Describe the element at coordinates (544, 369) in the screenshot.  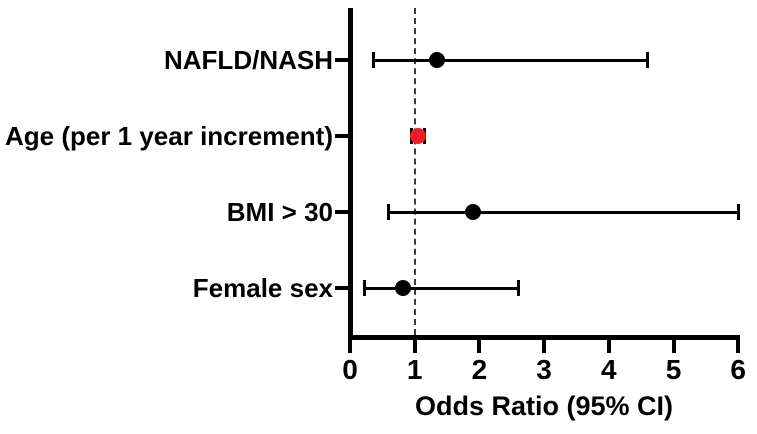
I see `x-tick-label: 3` at that location.